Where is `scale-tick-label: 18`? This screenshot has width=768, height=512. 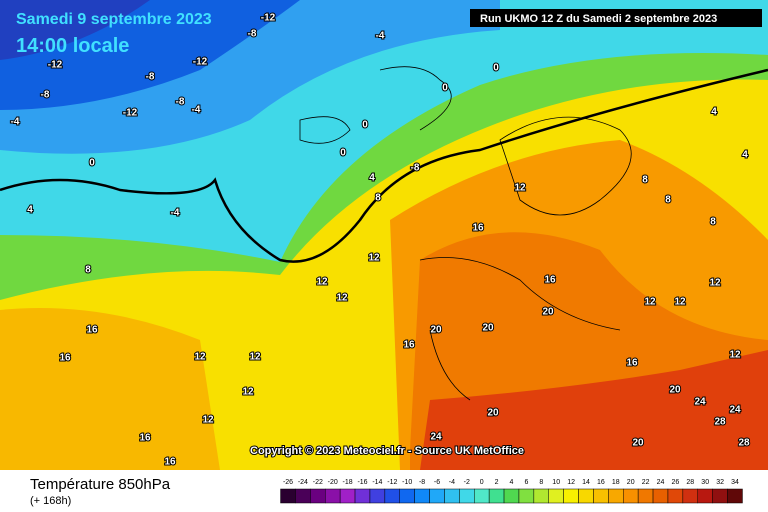
scale-tick-label: 18 is located at coordinates (616, 482).